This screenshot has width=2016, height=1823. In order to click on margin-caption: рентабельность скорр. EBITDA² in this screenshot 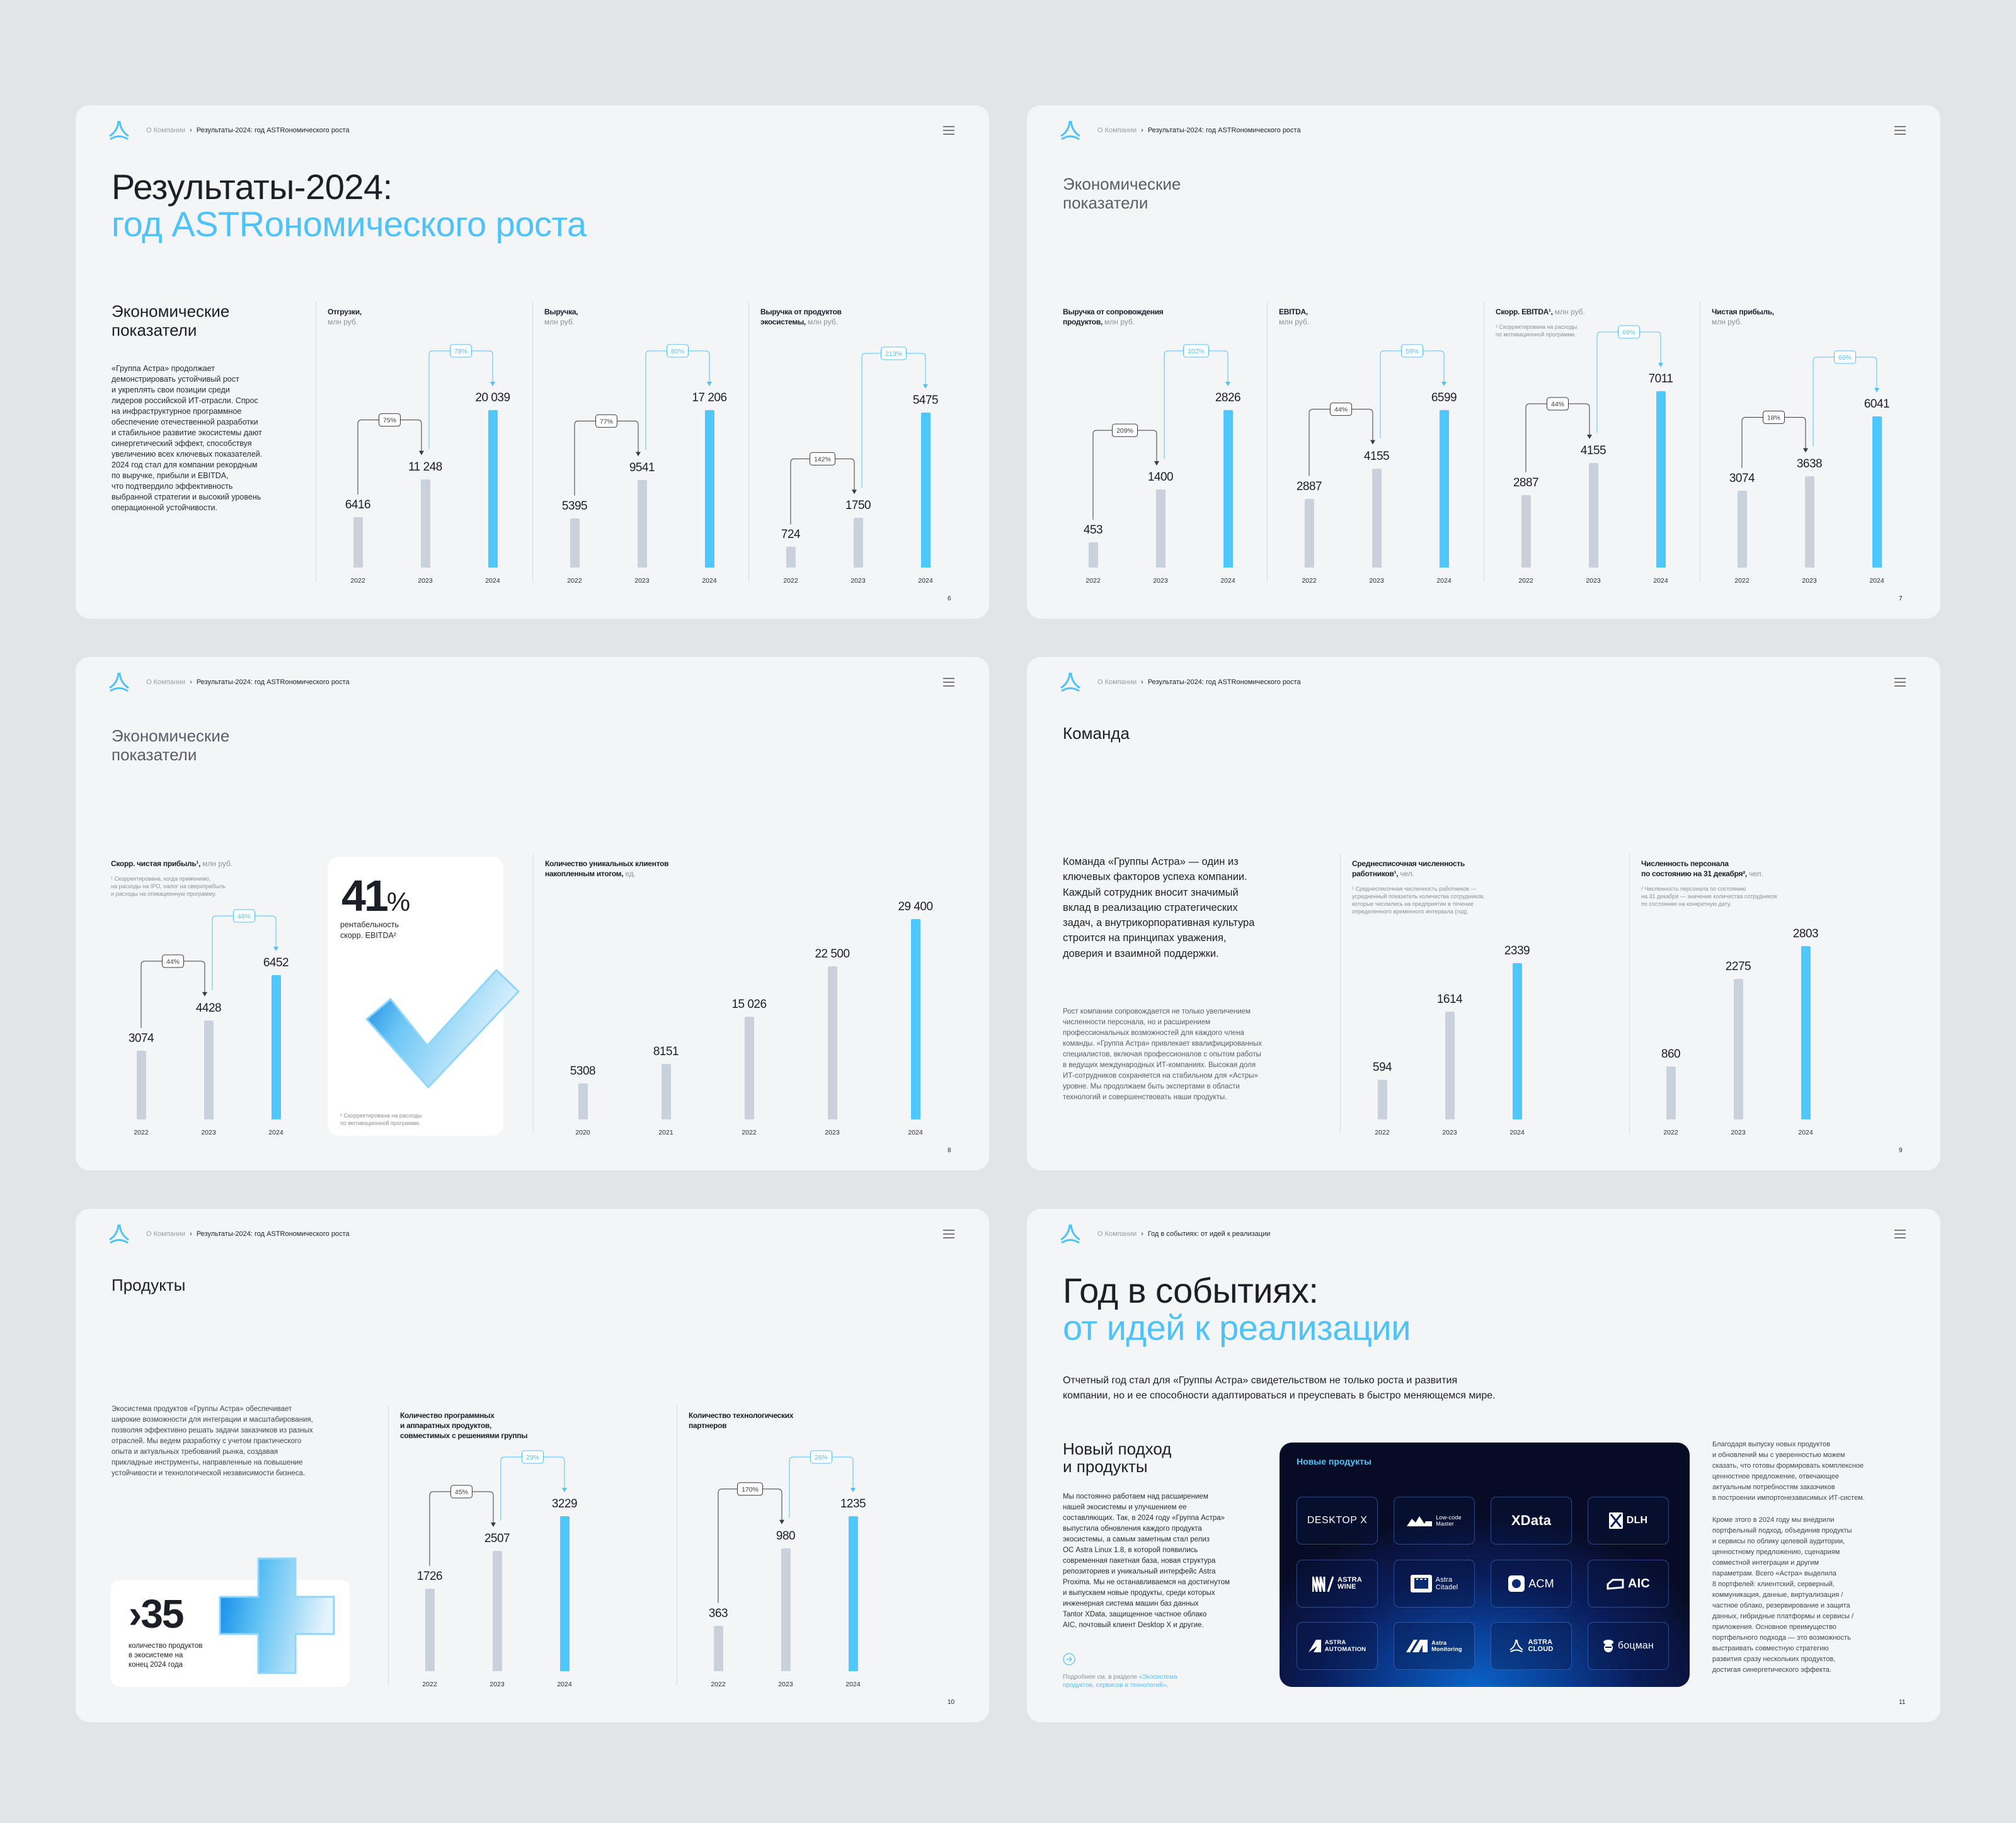, I will do `click(369, 930)`.